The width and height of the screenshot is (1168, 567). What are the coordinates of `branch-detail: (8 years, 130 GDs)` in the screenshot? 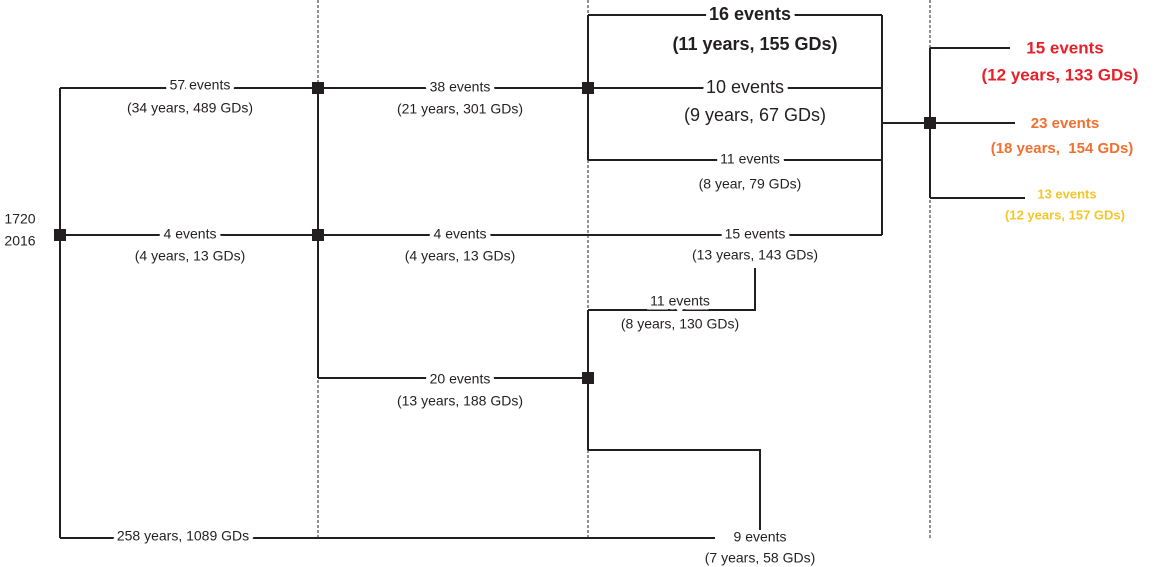 It's located at (680, 324).